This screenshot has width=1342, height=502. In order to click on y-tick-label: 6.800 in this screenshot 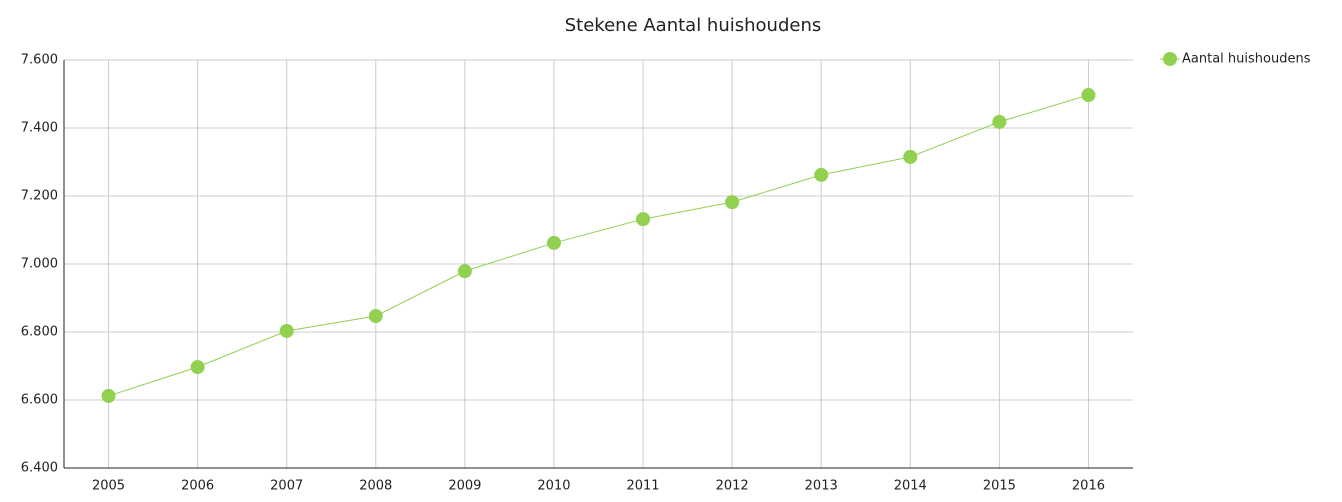, I will do `click(39, 332)`.